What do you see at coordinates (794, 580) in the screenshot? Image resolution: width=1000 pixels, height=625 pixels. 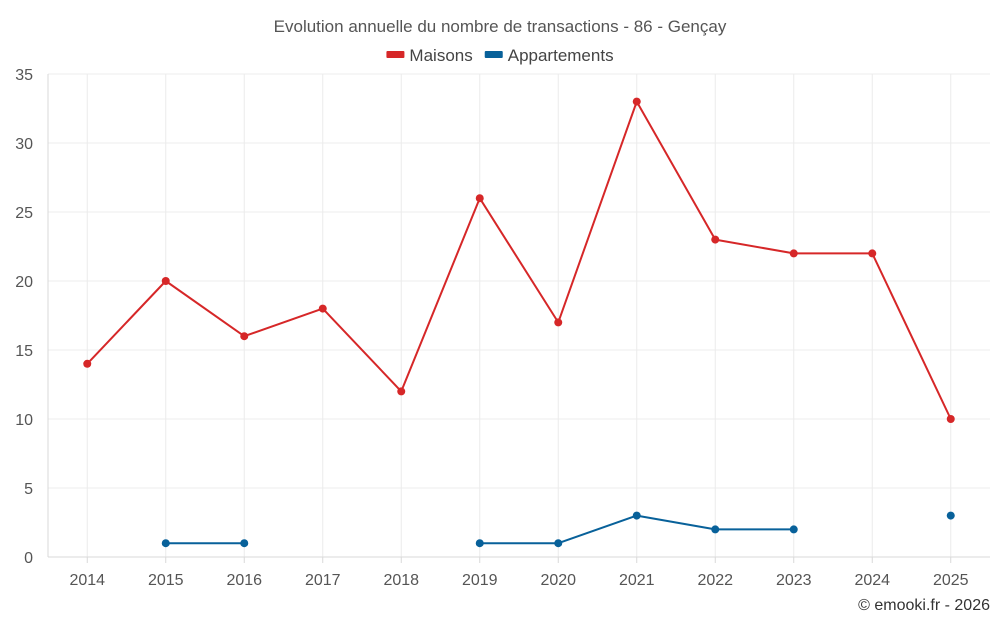 I see `x-tick-label: 2023` at bounding box center [794, 580].